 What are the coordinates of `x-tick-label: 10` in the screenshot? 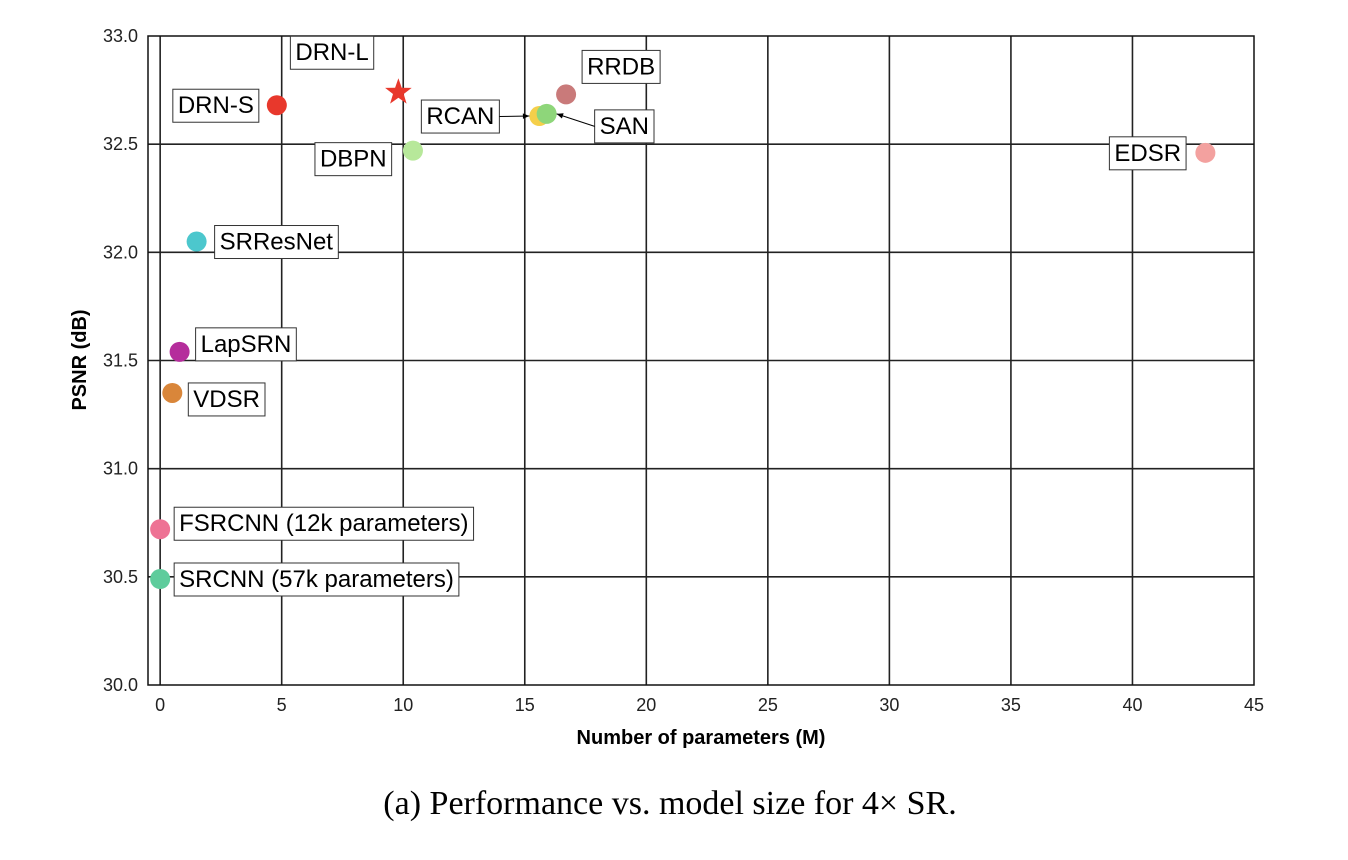 It's located at (403, 705).